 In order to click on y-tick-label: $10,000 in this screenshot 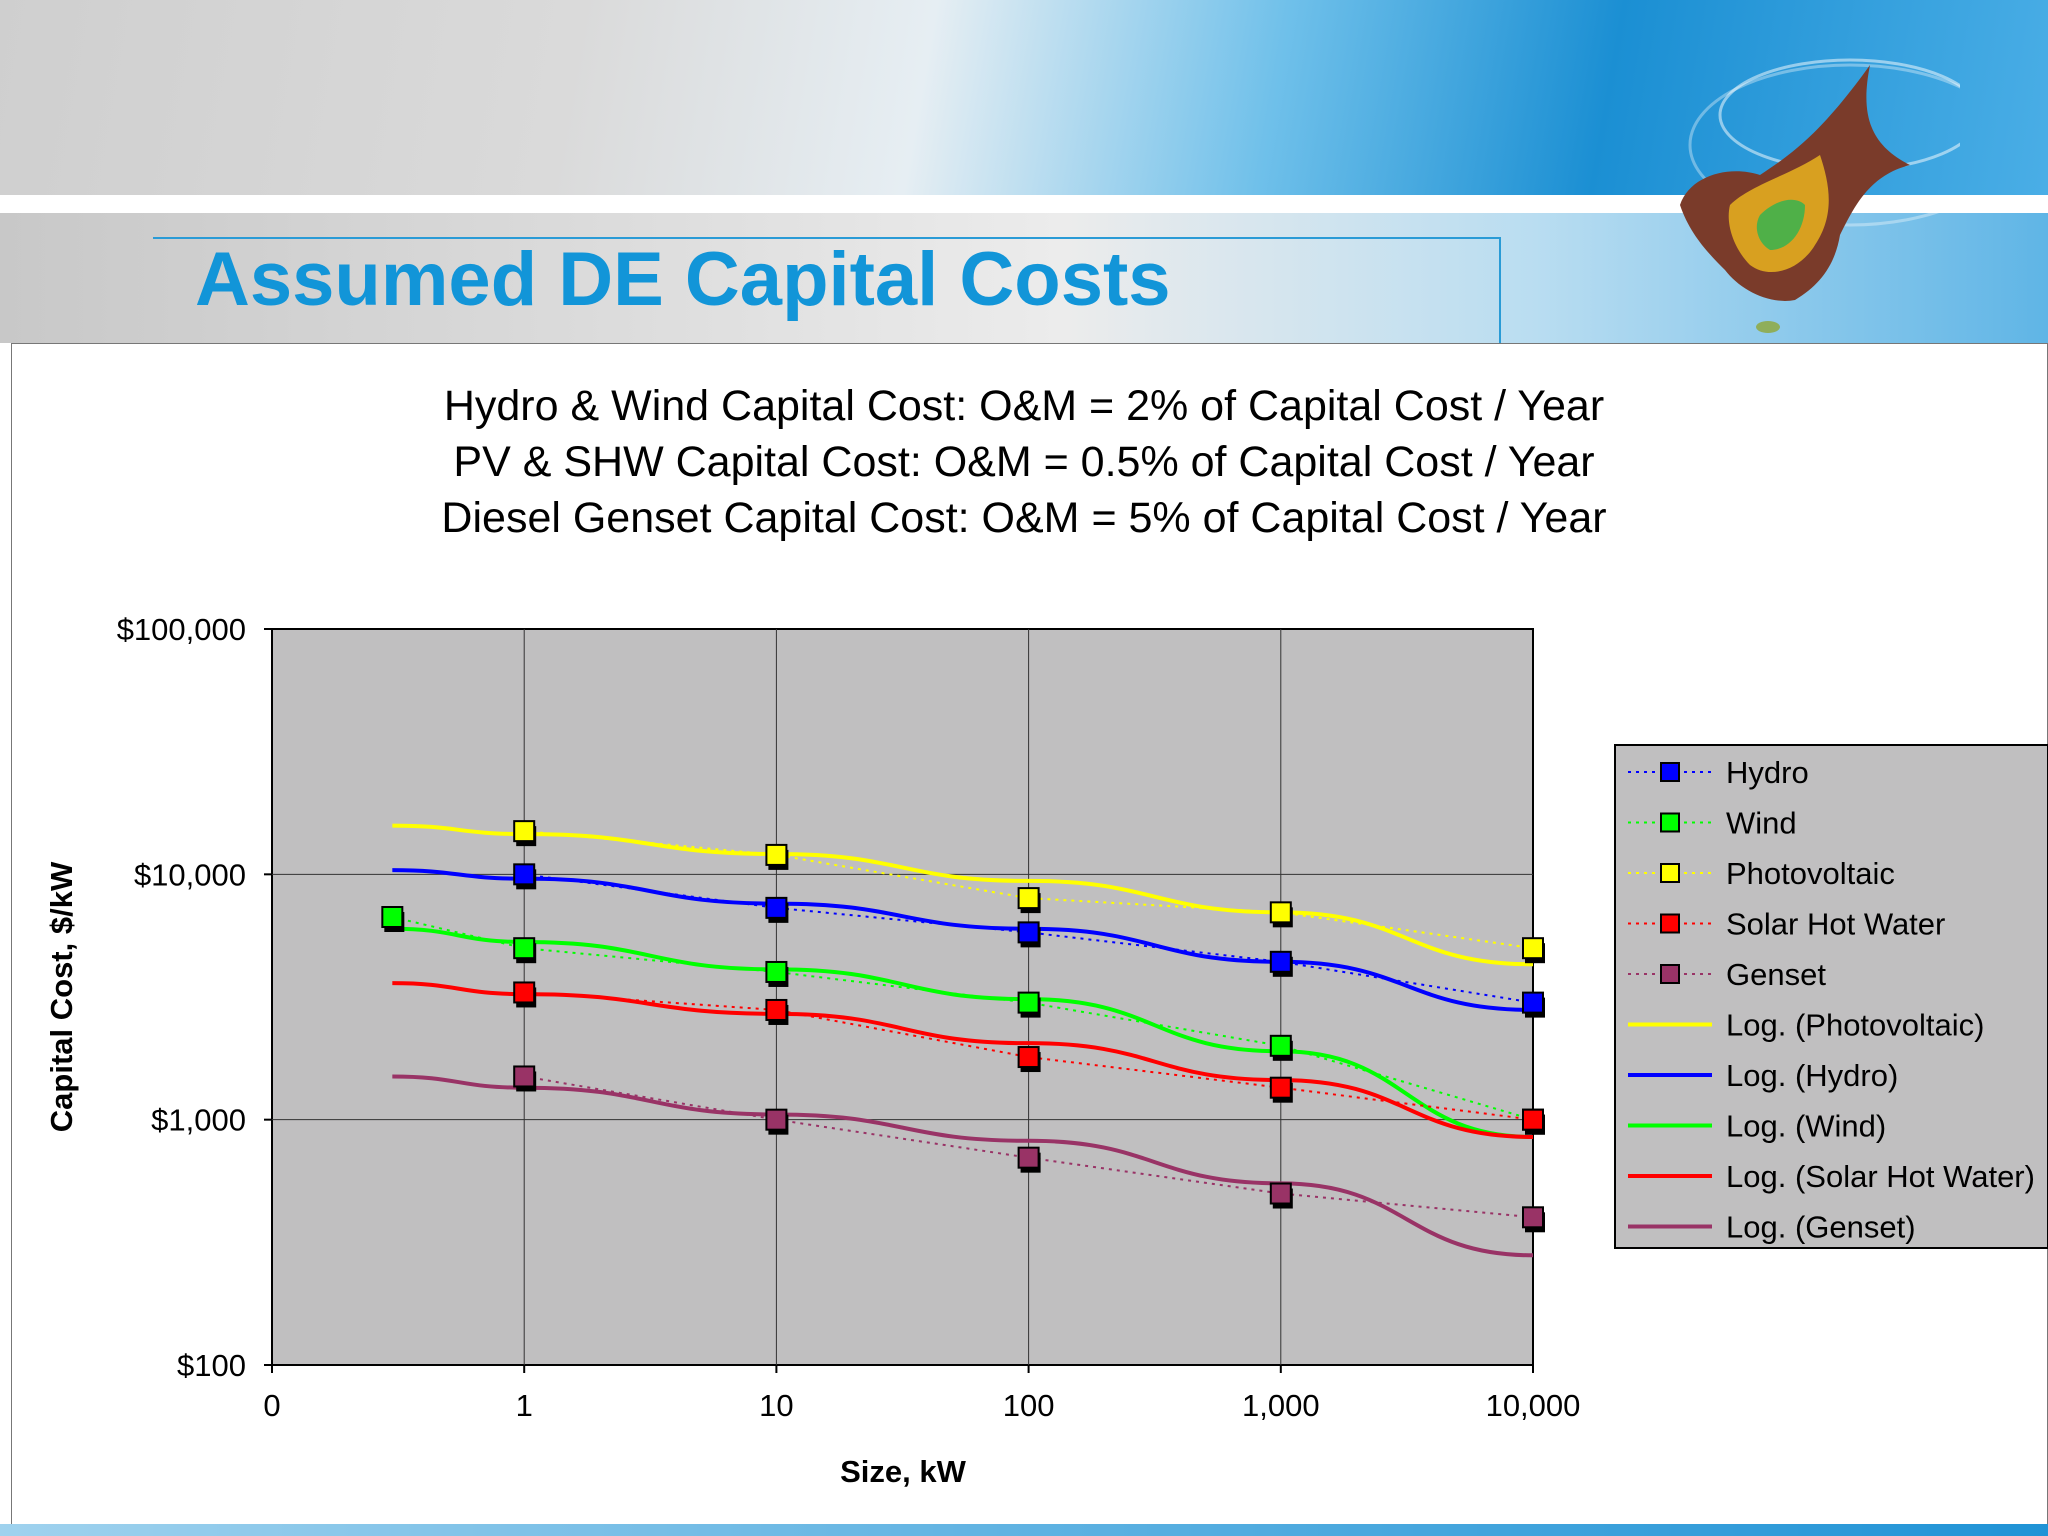, I will do `click(190, 874)`.